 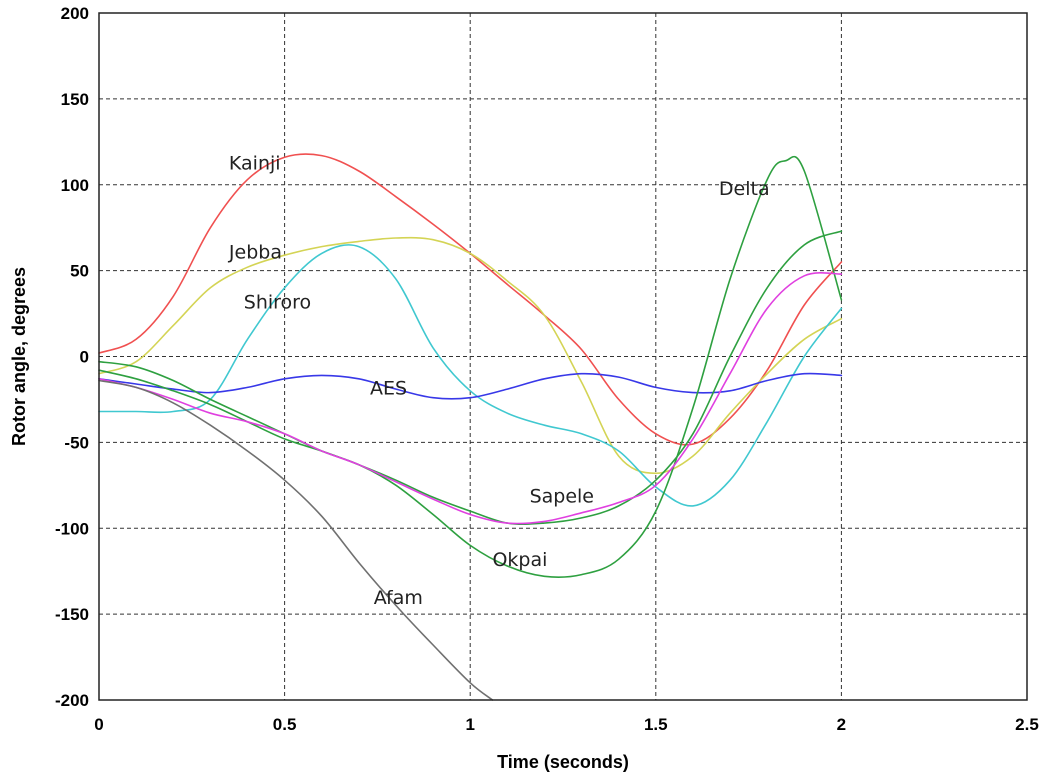 What do you see at coordinates (285, 724) in the screenshot?
I see `x-tick-label: 0.5` at bounding box center [285, 724].